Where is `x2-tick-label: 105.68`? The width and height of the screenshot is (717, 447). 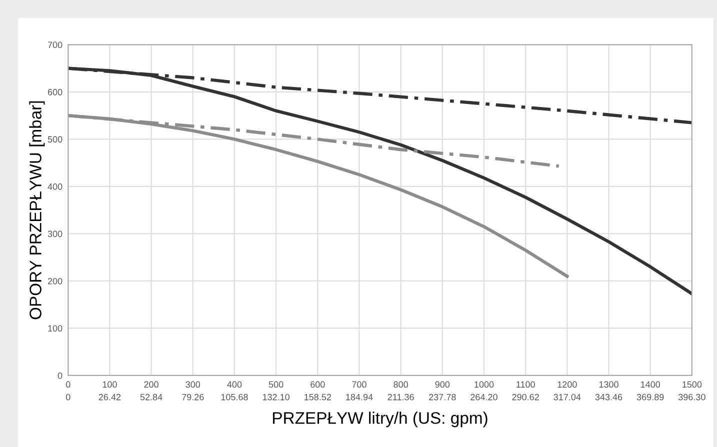
x2-tick-label: 105.68 is located at coordinates (234, 397).